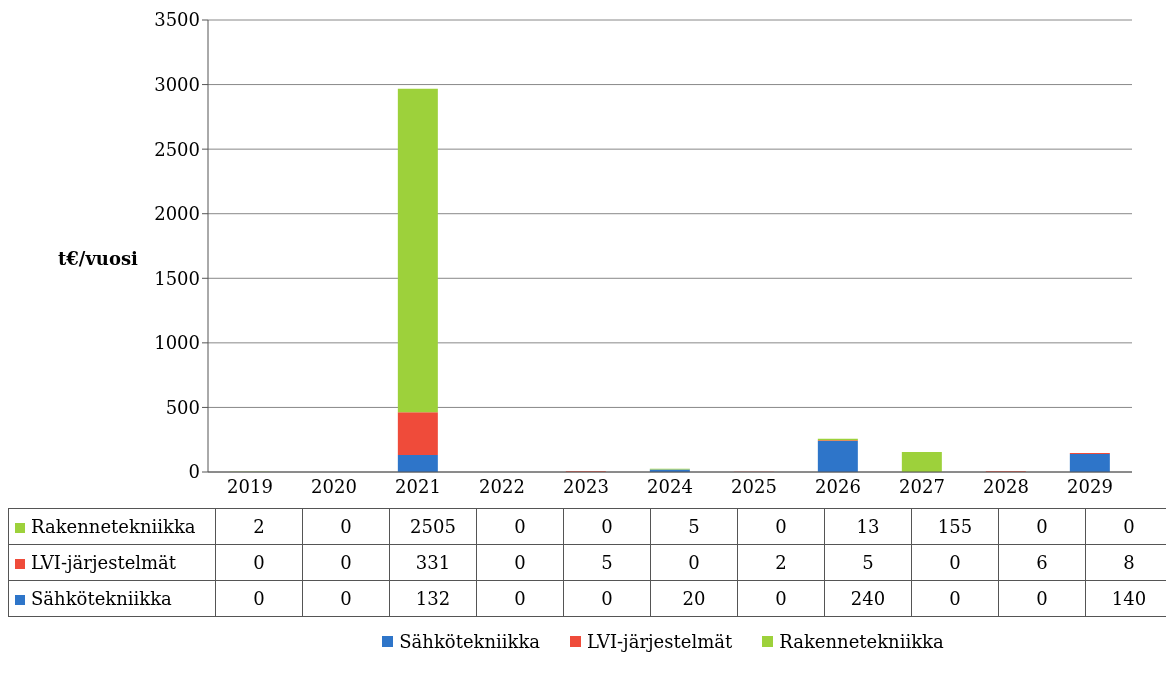 The width and height of the screenshot is (1166, 691). What do you see at coordinates (1006, 486) in the screenshot?
I see `x-tick-label: 2028` at bounding box center [1006, 486].